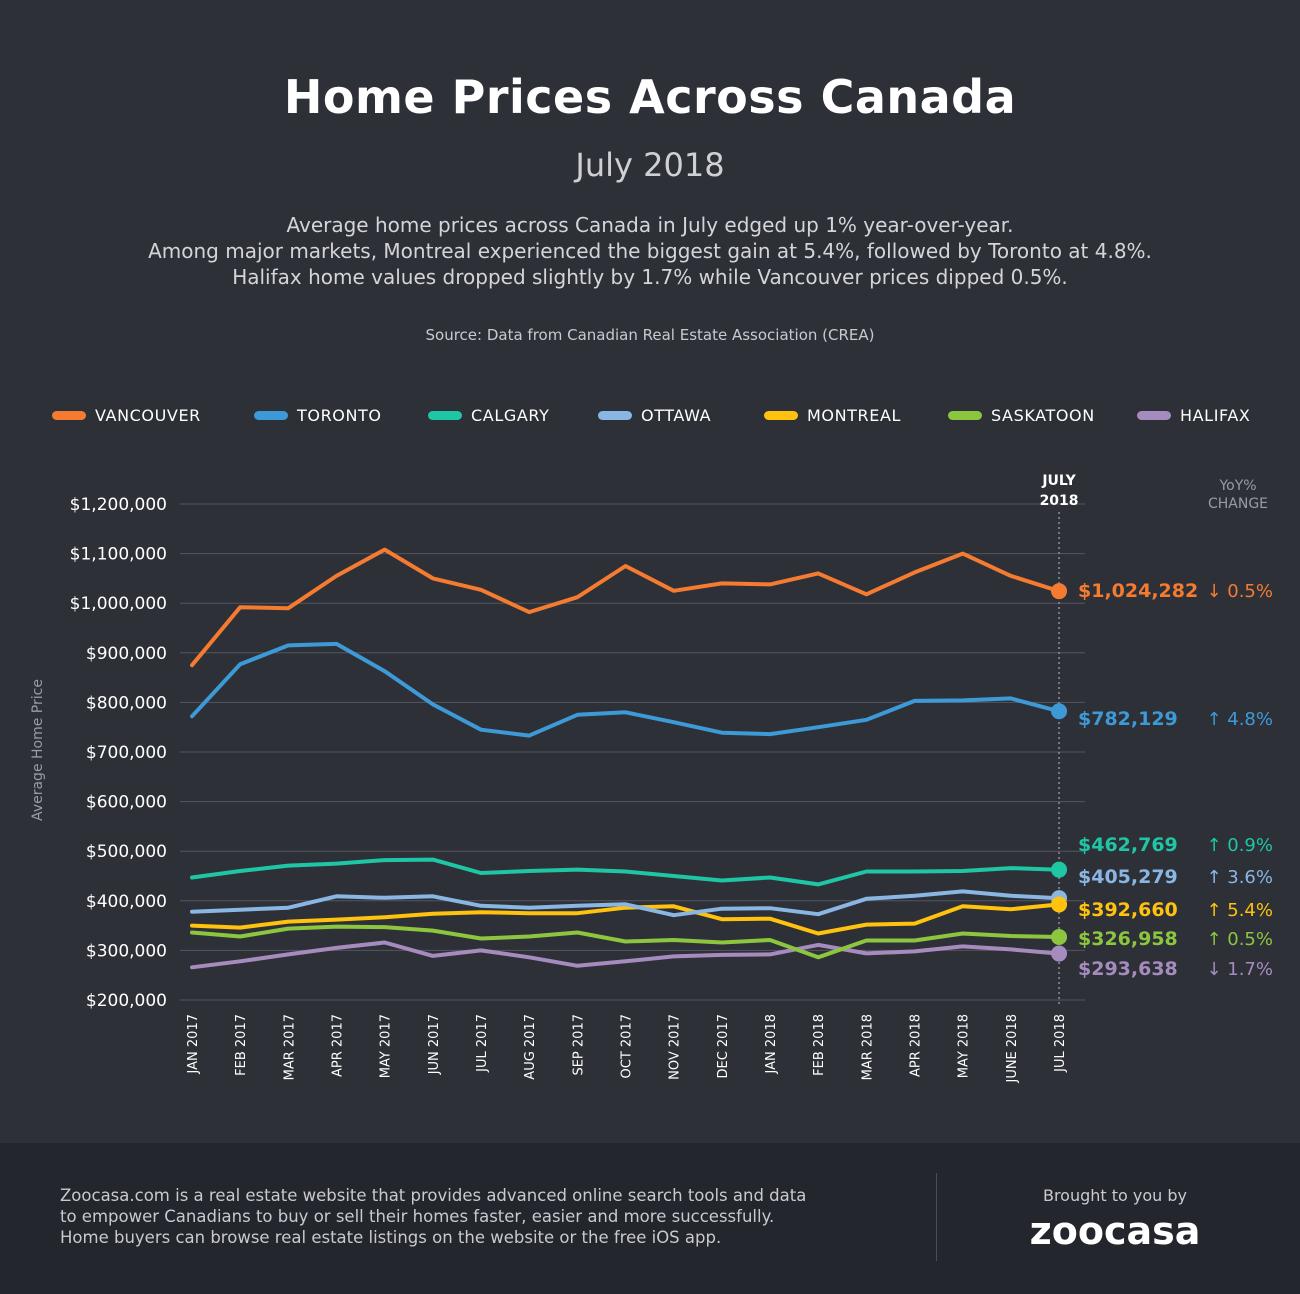 The width and height of the screenshot is (1300, 1294). I want to click on series-yoy-change-label: ↑ 0.9%, so click(1239, 845).